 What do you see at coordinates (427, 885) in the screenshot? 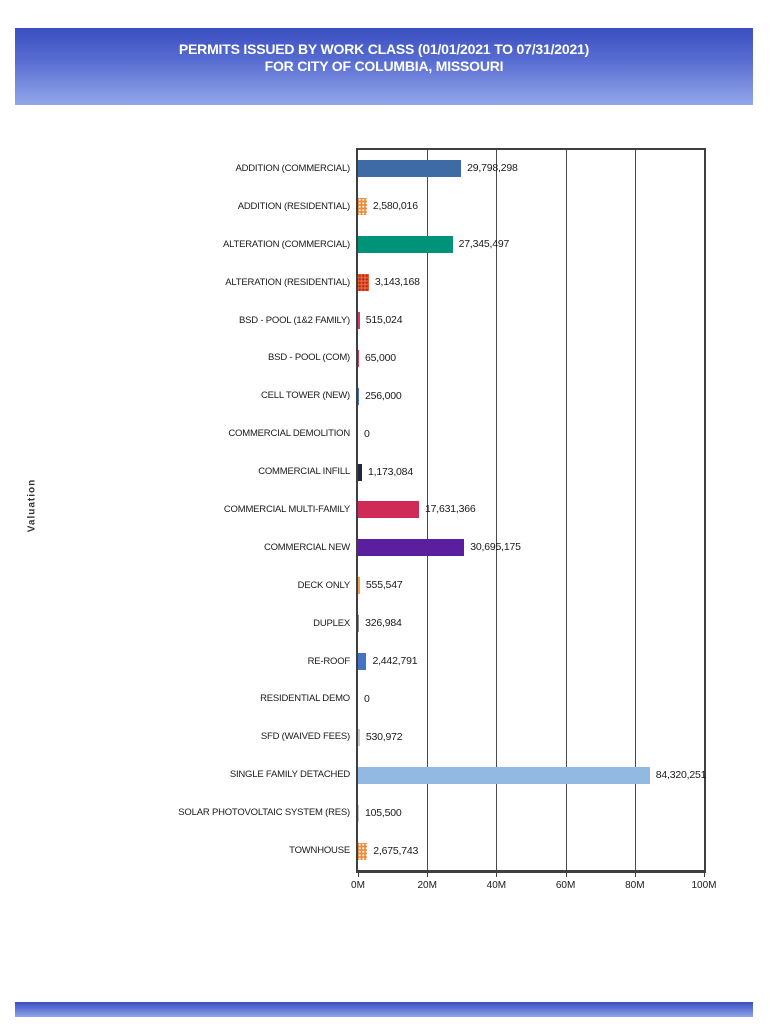
I see `x-tick-label-20M: 20M` at bounding box center [427, 885].